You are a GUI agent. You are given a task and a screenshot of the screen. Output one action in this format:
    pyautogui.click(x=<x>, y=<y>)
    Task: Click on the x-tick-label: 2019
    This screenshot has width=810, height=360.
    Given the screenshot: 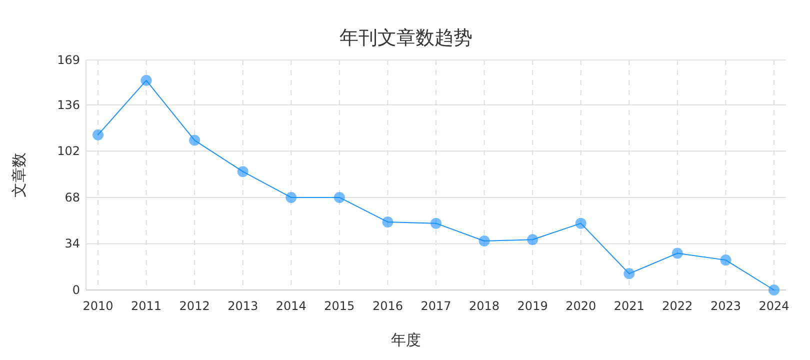 What is the action you would take?
    pyautogui.click(x=532, y=306)
    